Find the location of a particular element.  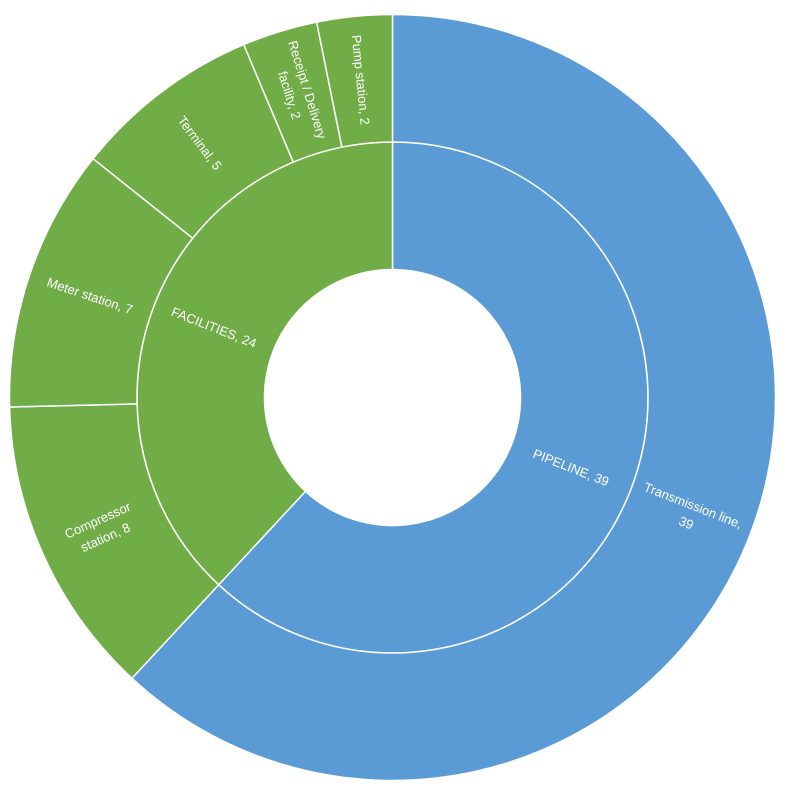

data-label: Pump station, 2 is located at coordinates (360, 80).